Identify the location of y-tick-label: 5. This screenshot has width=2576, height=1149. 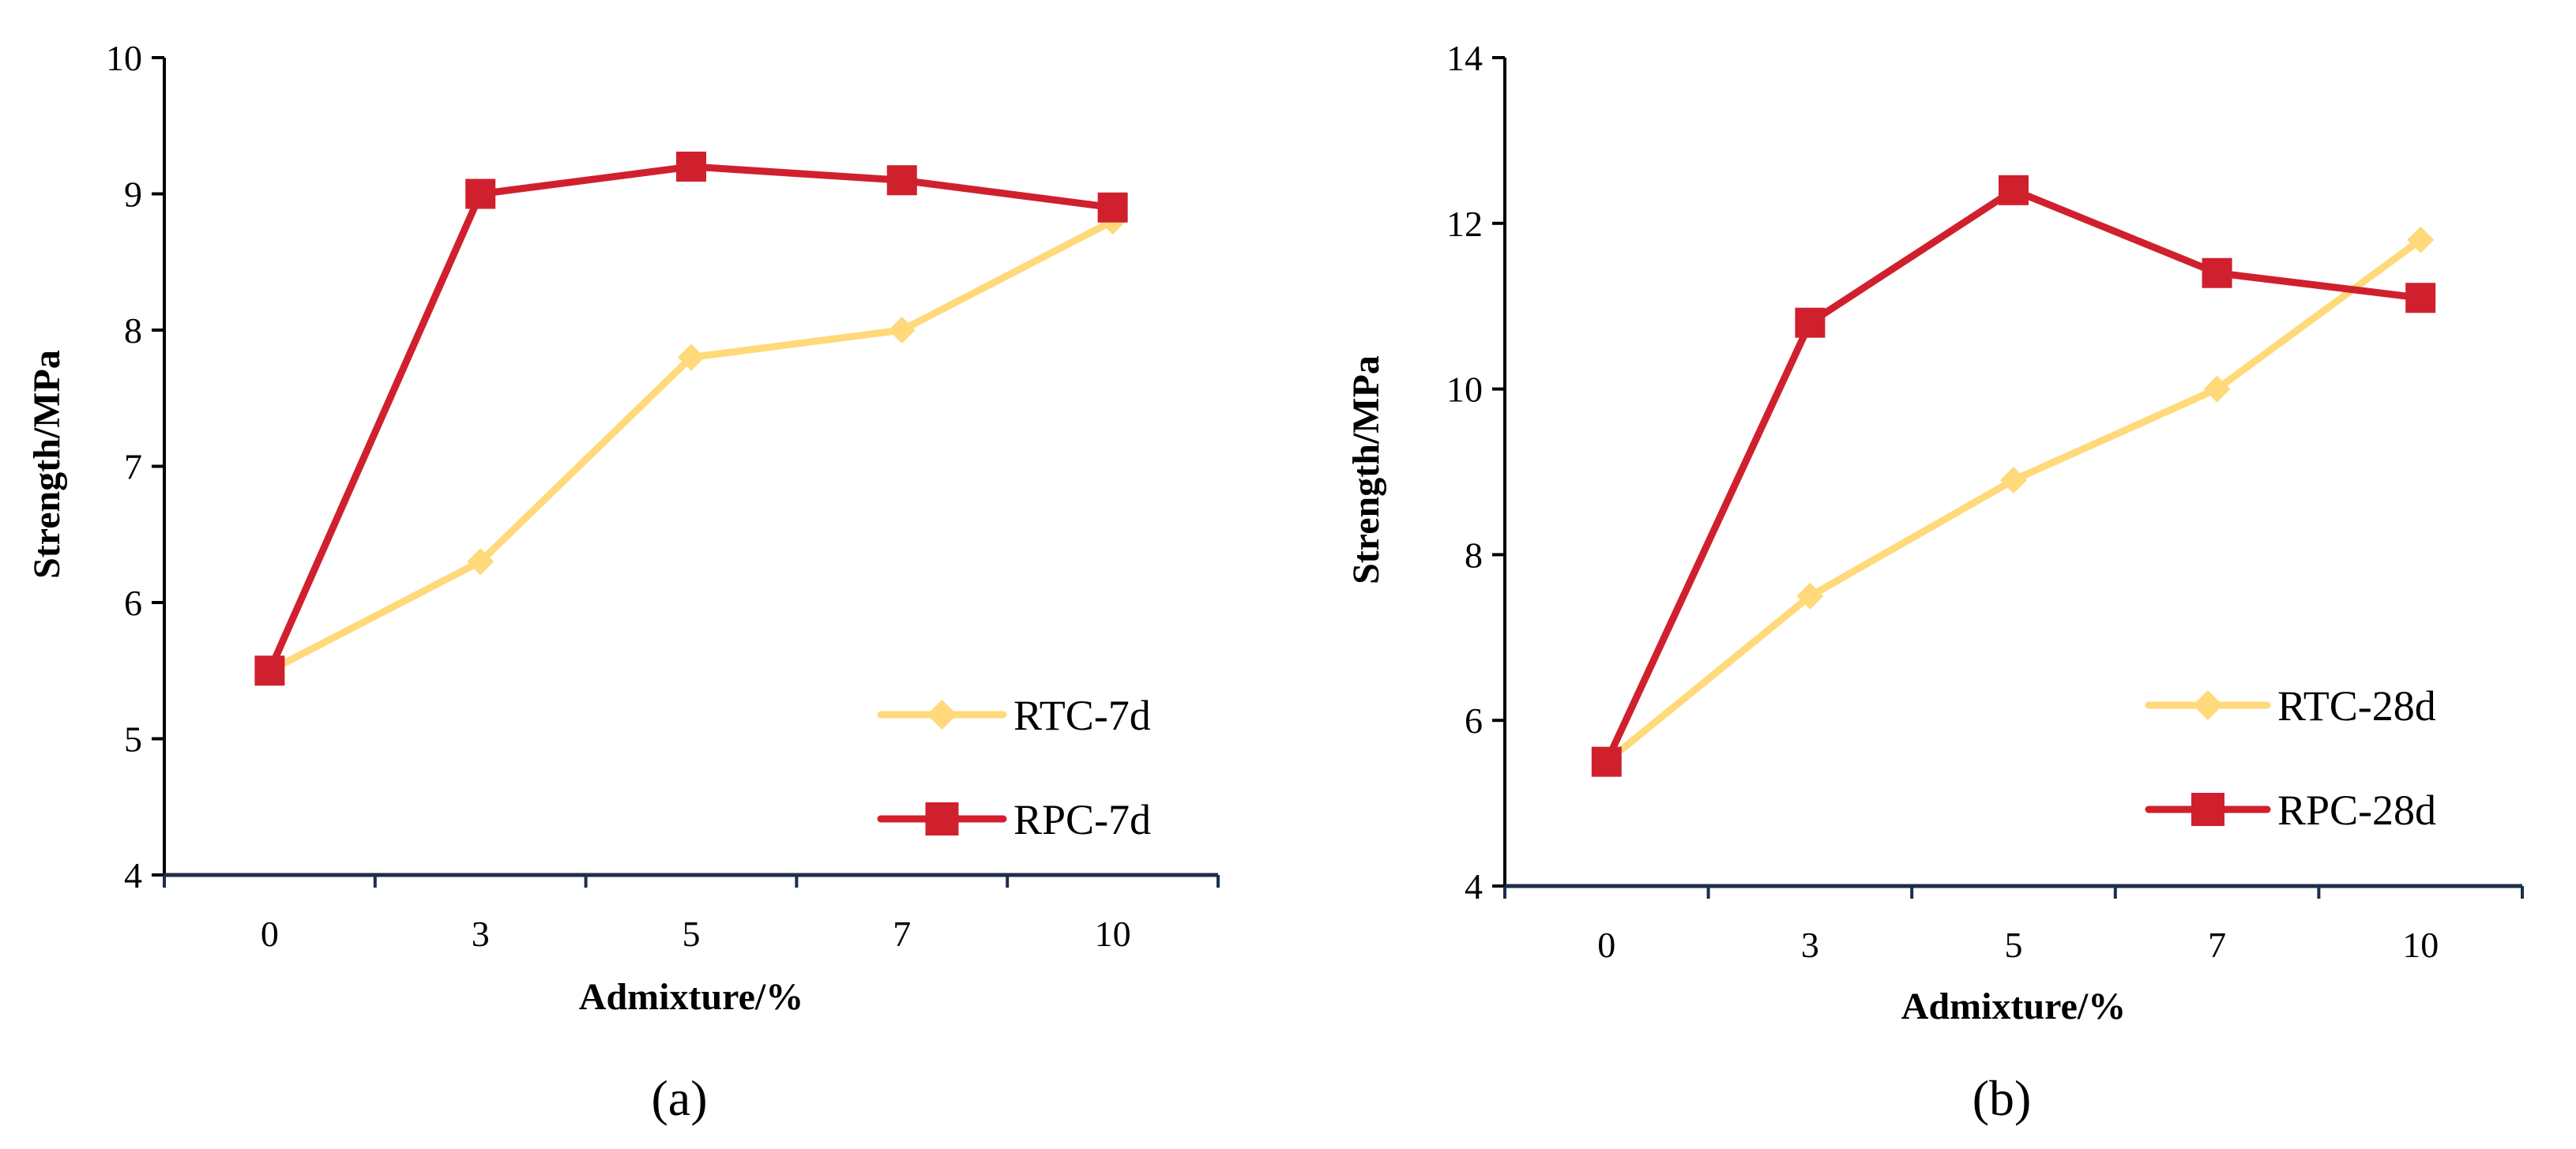
(133, 739).